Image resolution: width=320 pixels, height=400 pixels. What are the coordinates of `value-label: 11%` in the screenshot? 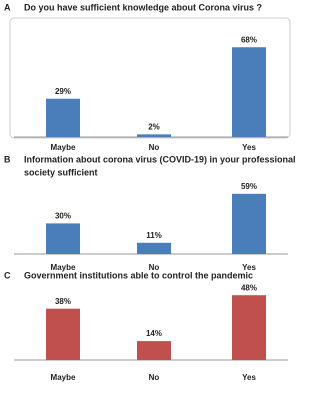 It's located at (154, 235).